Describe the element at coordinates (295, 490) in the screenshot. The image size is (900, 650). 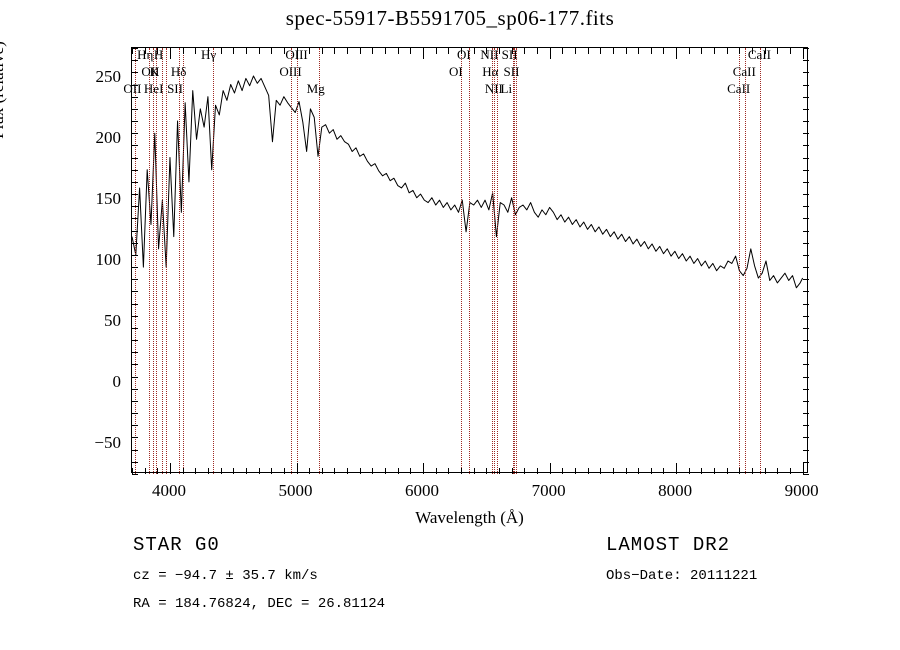
I see `x-tick-label-5000: 5000` at that location.